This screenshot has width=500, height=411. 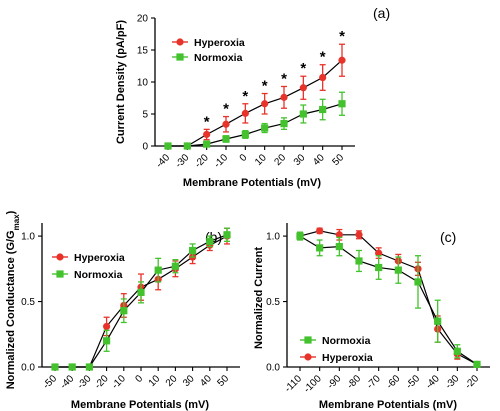 What do you see at coordinates (145, 115) in the screenshot?
I see `y-tick-label: 5` at bounding box center [145, 115].